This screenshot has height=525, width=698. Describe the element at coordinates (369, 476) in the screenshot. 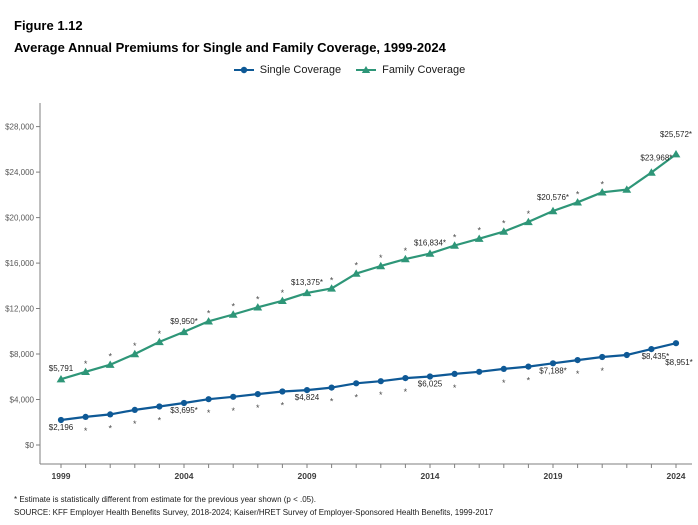

I see `x-axis-tick-labels: 1999 2004 2009 2014 2019 2024` at that location.